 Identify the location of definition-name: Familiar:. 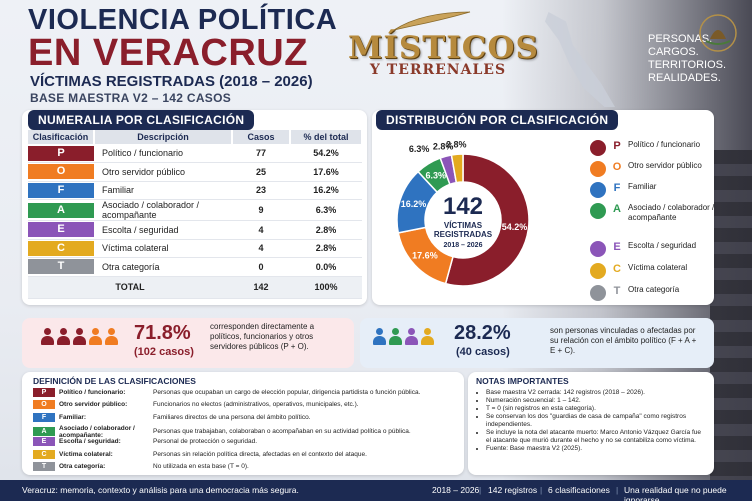
(73, 417).